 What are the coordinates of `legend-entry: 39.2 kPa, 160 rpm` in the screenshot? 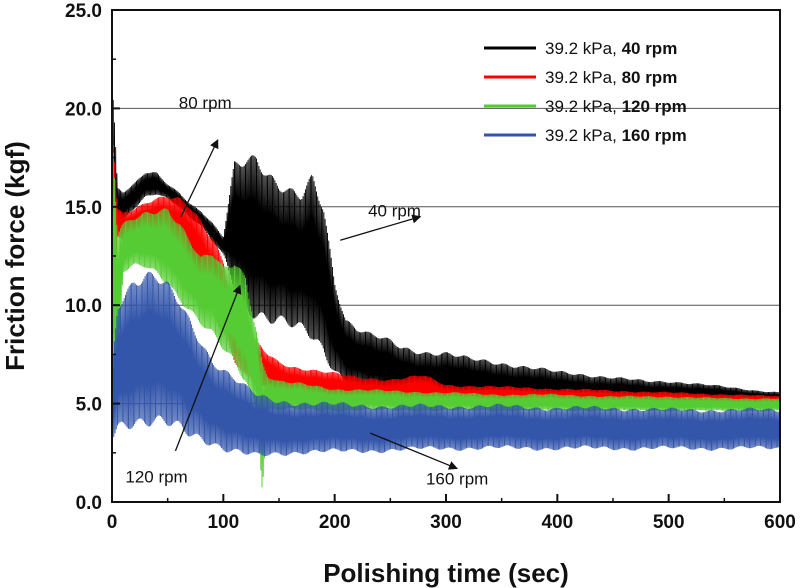 It's located at (585, 135).